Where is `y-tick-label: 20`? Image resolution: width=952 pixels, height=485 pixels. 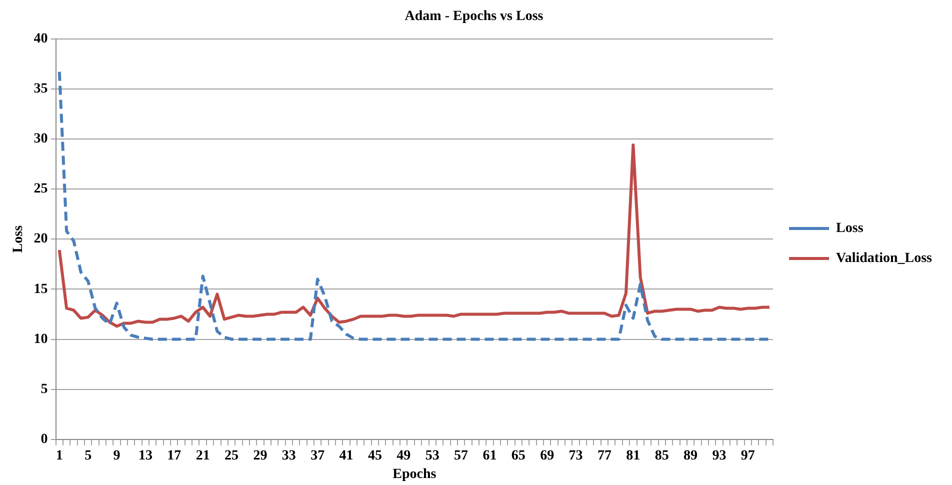
y-tick-label: 20 is located at coordinates (41, 239).